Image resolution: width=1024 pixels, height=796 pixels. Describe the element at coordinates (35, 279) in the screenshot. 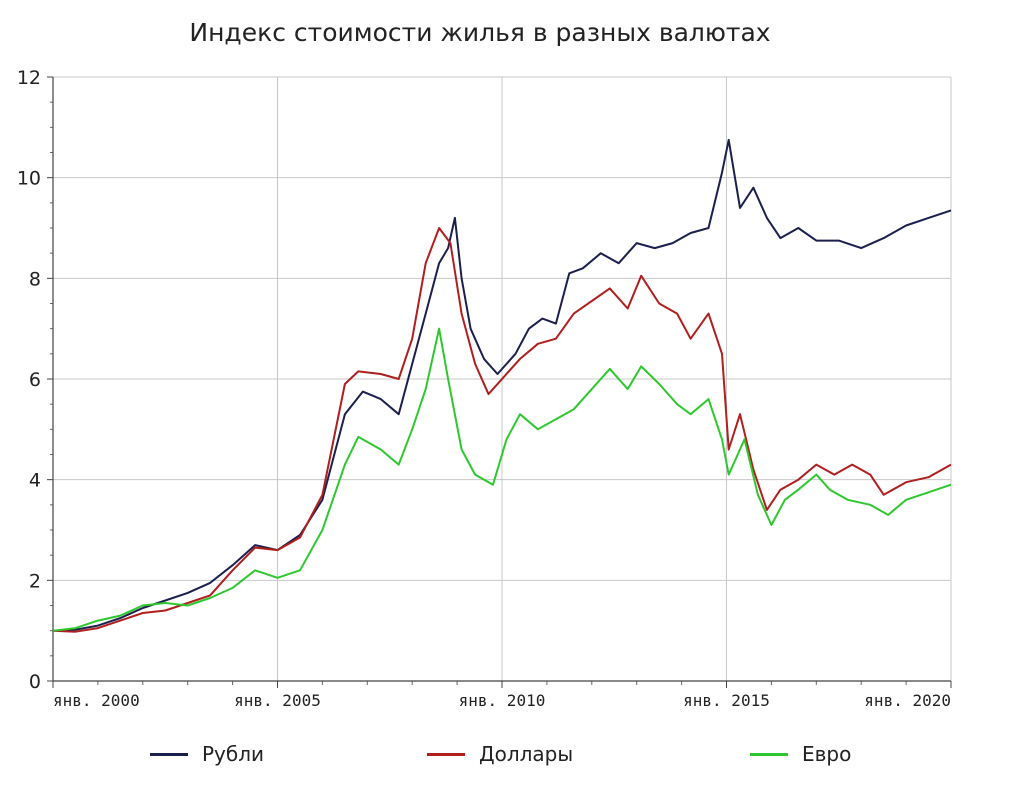

I see `y-tick-label: 8` at that location.